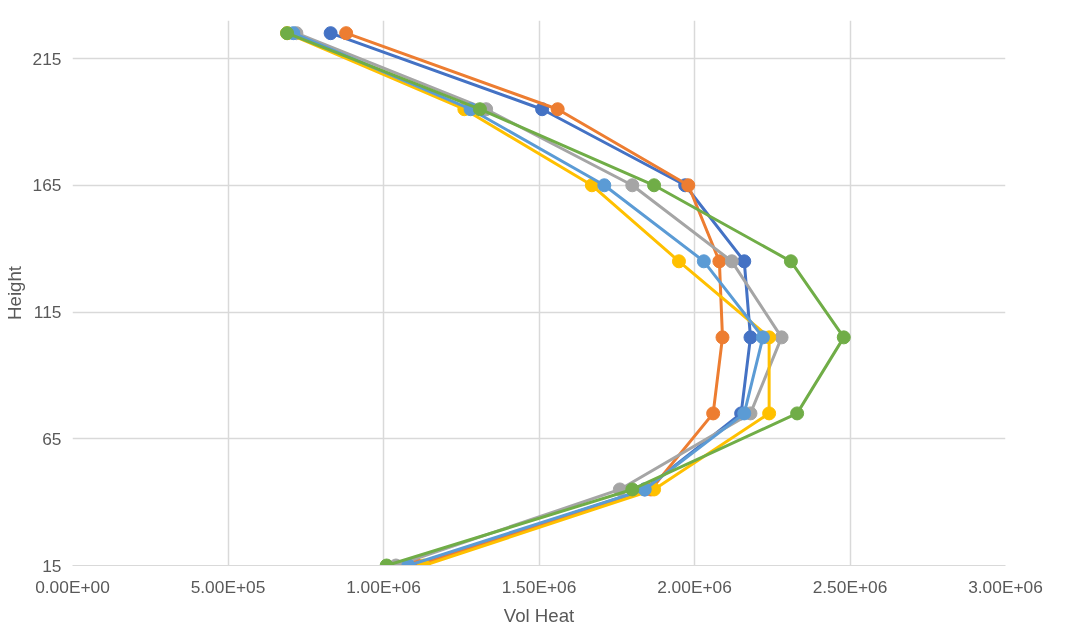 The width and height of the screenshot is (1091, 632). Describe the element at coordinates (52, 438) in the screenshot. I see `y-tick-label: 65` at that location.